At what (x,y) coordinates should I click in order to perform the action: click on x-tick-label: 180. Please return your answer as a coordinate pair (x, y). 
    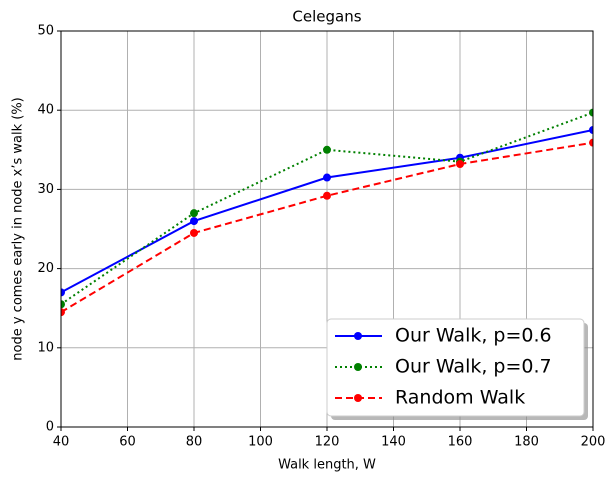
    Looking at the image, I should click on (526, 442).